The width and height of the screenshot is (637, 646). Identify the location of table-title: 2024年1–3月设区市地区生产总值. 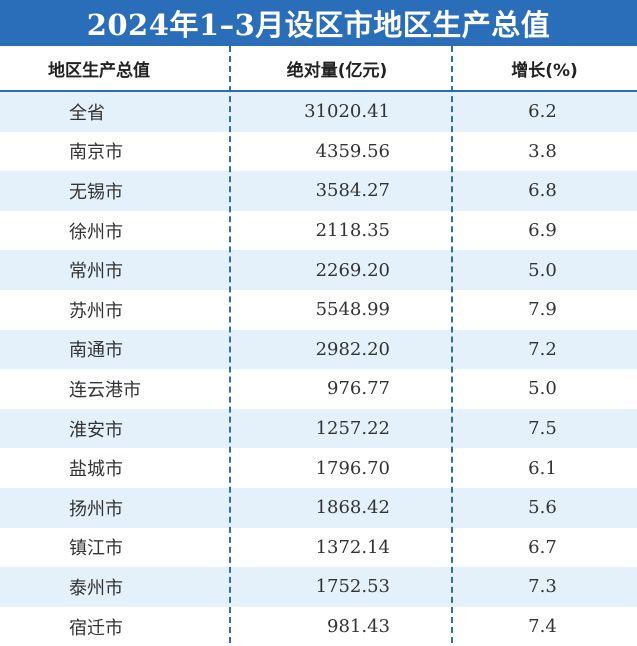
(318, 23).